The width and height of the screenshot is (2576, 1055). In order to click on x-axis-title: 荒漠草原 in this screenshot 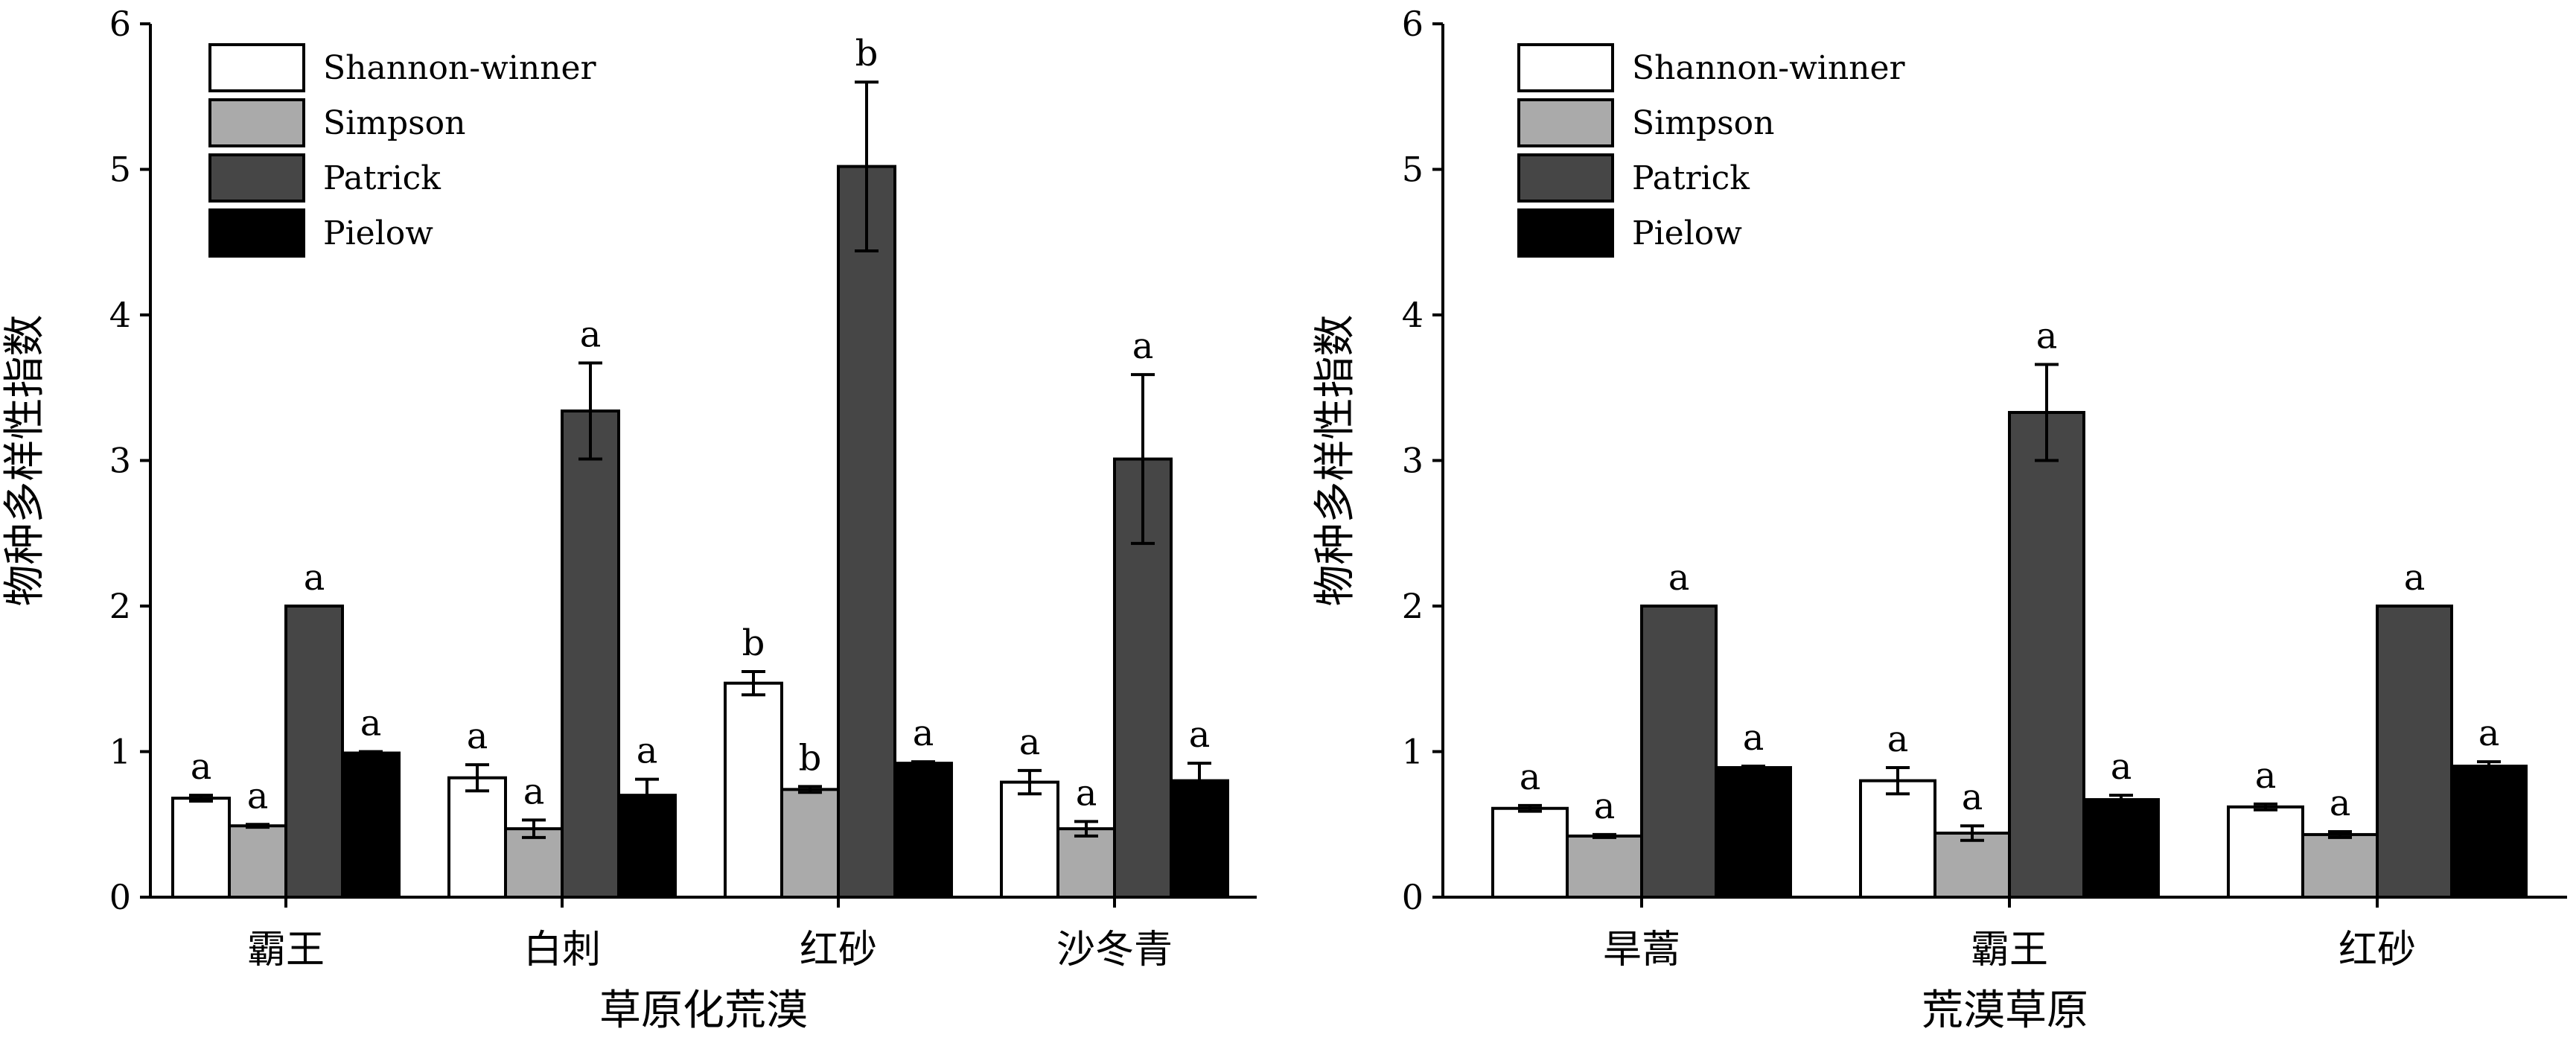, I will do `click(2005, 1011)`.